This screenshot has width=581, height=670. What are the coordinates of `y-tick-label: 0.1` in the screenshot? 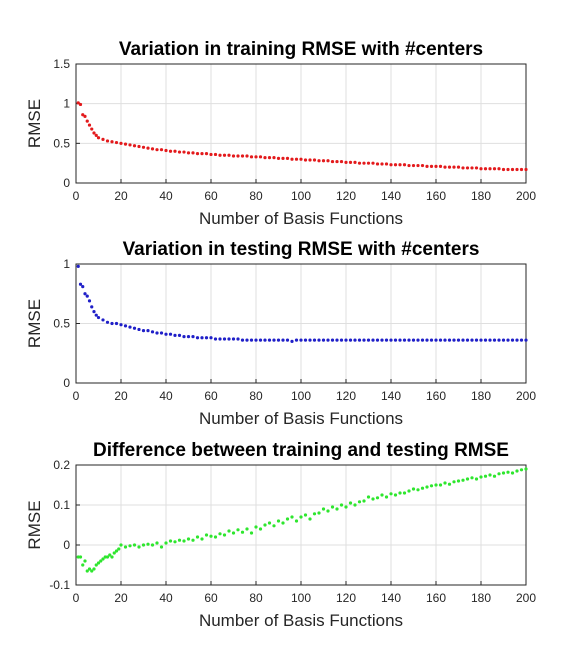 It's located at (61, 505).